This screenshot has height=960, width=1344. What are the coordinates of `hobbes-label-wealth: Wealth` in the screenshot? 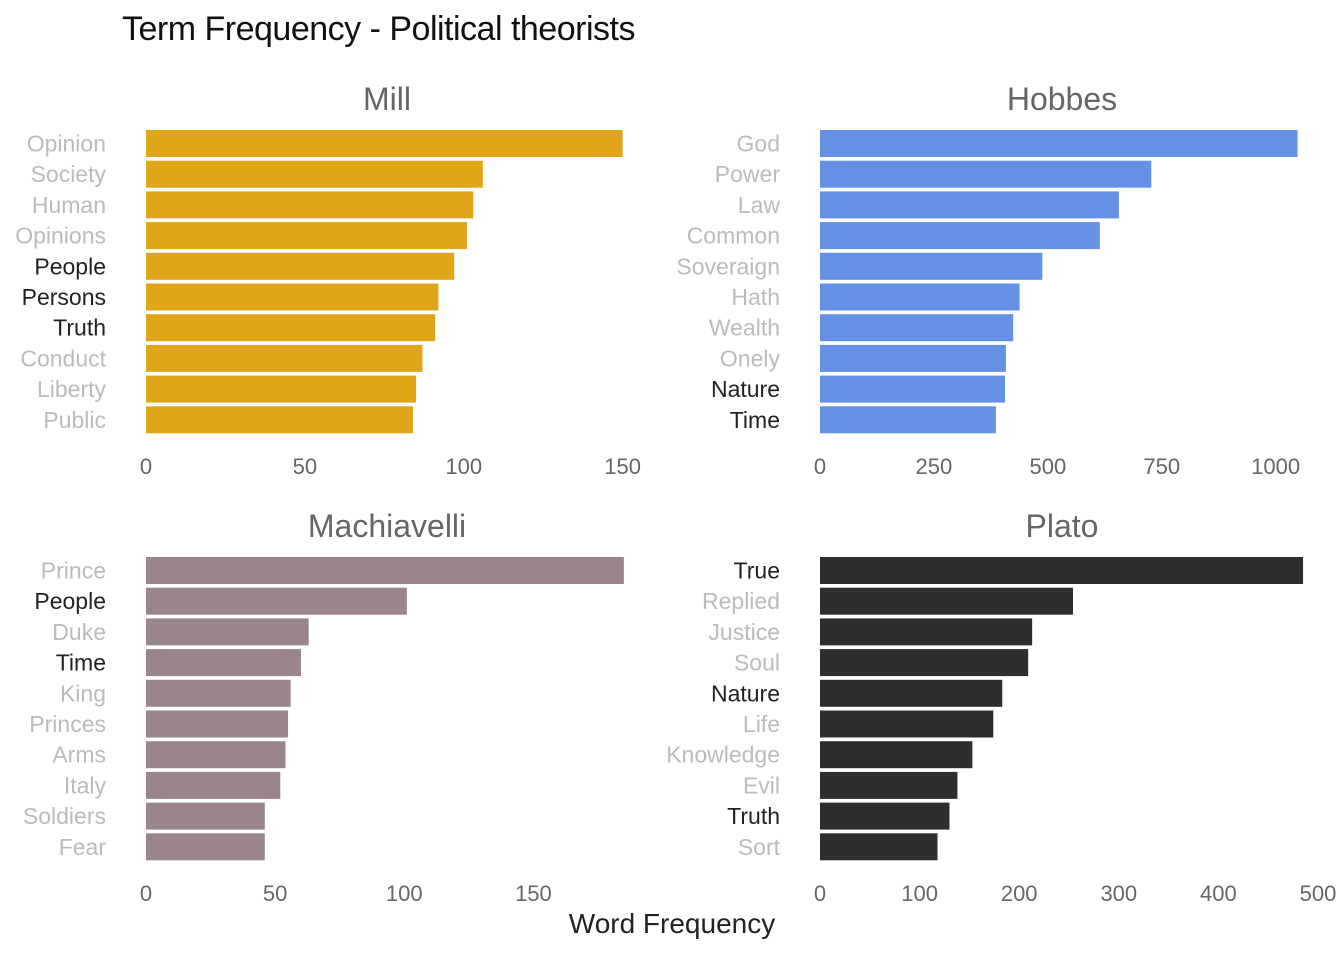 It's located at (744, 328).